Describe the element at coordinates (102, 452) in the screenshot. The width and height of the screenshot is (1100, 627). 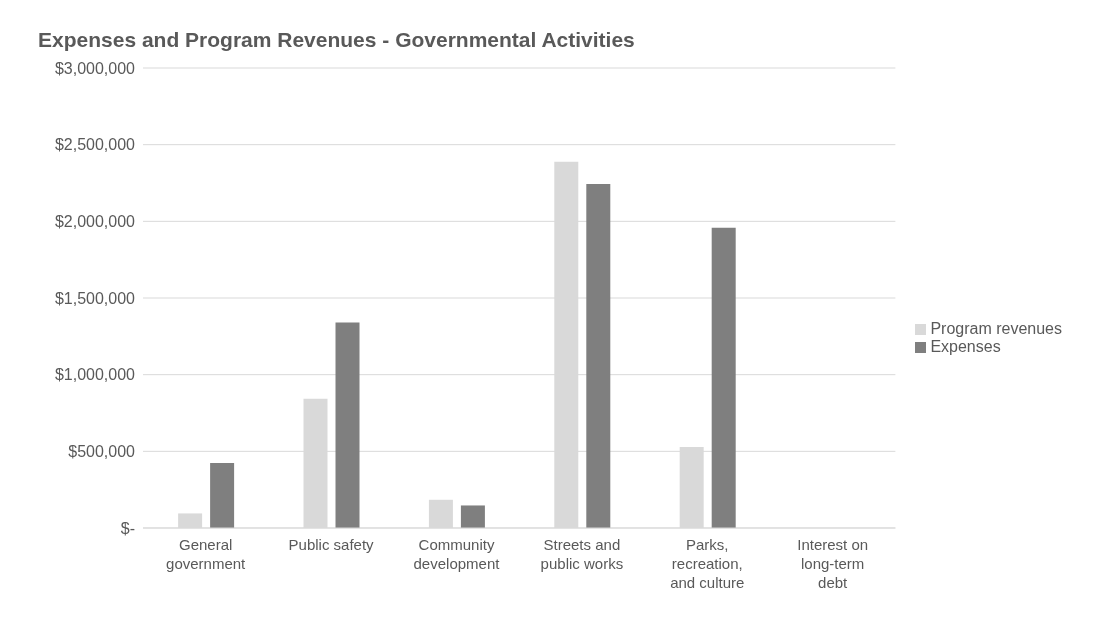
I see `y-tick-label: $500,000` at that location.